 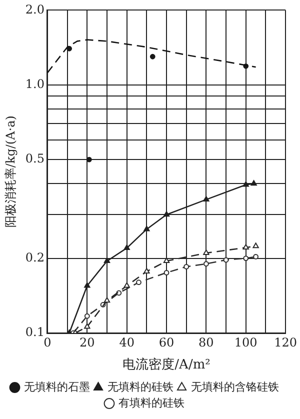 What do you see at coordinates (234, 387) in the screenshot?
I see `legend-label: 无填料的含铬硅铁` at bounding box center [234, 387].